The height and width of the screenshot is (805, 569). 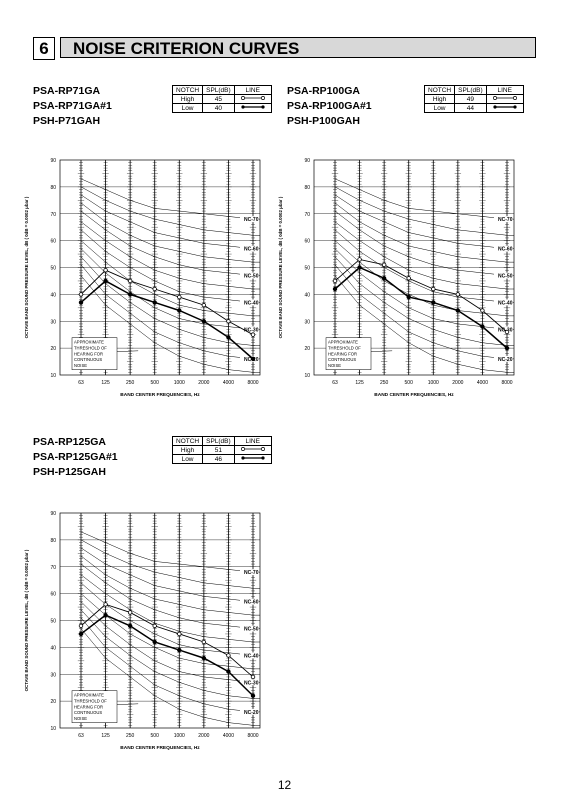 What do you see at coordinates (457, 383) in the screenshot?
I see `x-tick-label: 2000` at bounding box center [457, 383].